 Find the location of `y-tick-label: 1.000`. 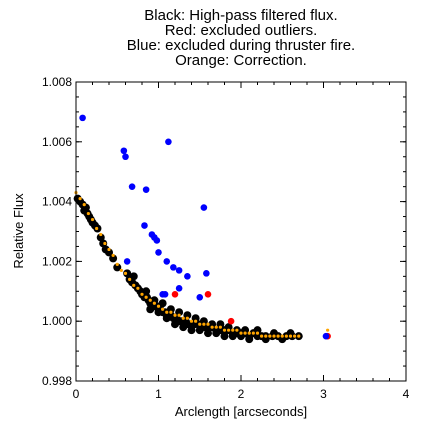

y-tick-label: 1.000 is located at coordinates (57, 321).